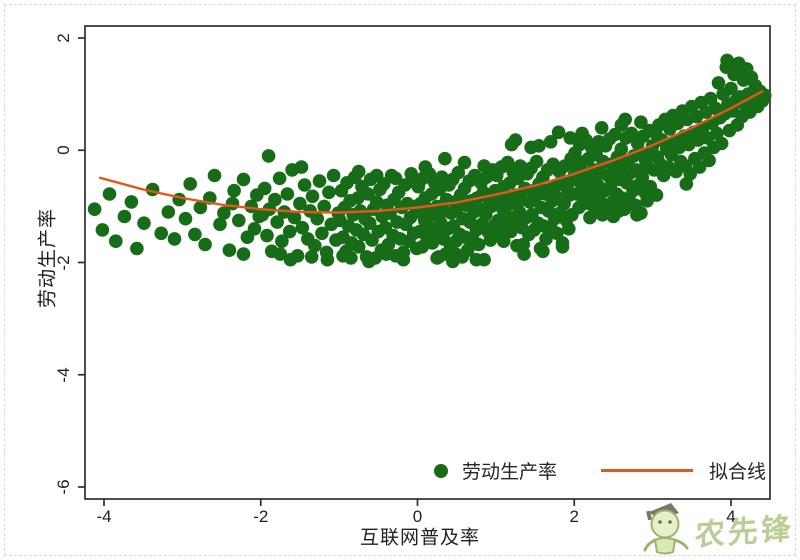 The width and height of the screenshot is (800, 560). Describe the element at coordinates (509, 472) in the screenshot. I see `legend-scatter-label: 劳动生产率` at that location.